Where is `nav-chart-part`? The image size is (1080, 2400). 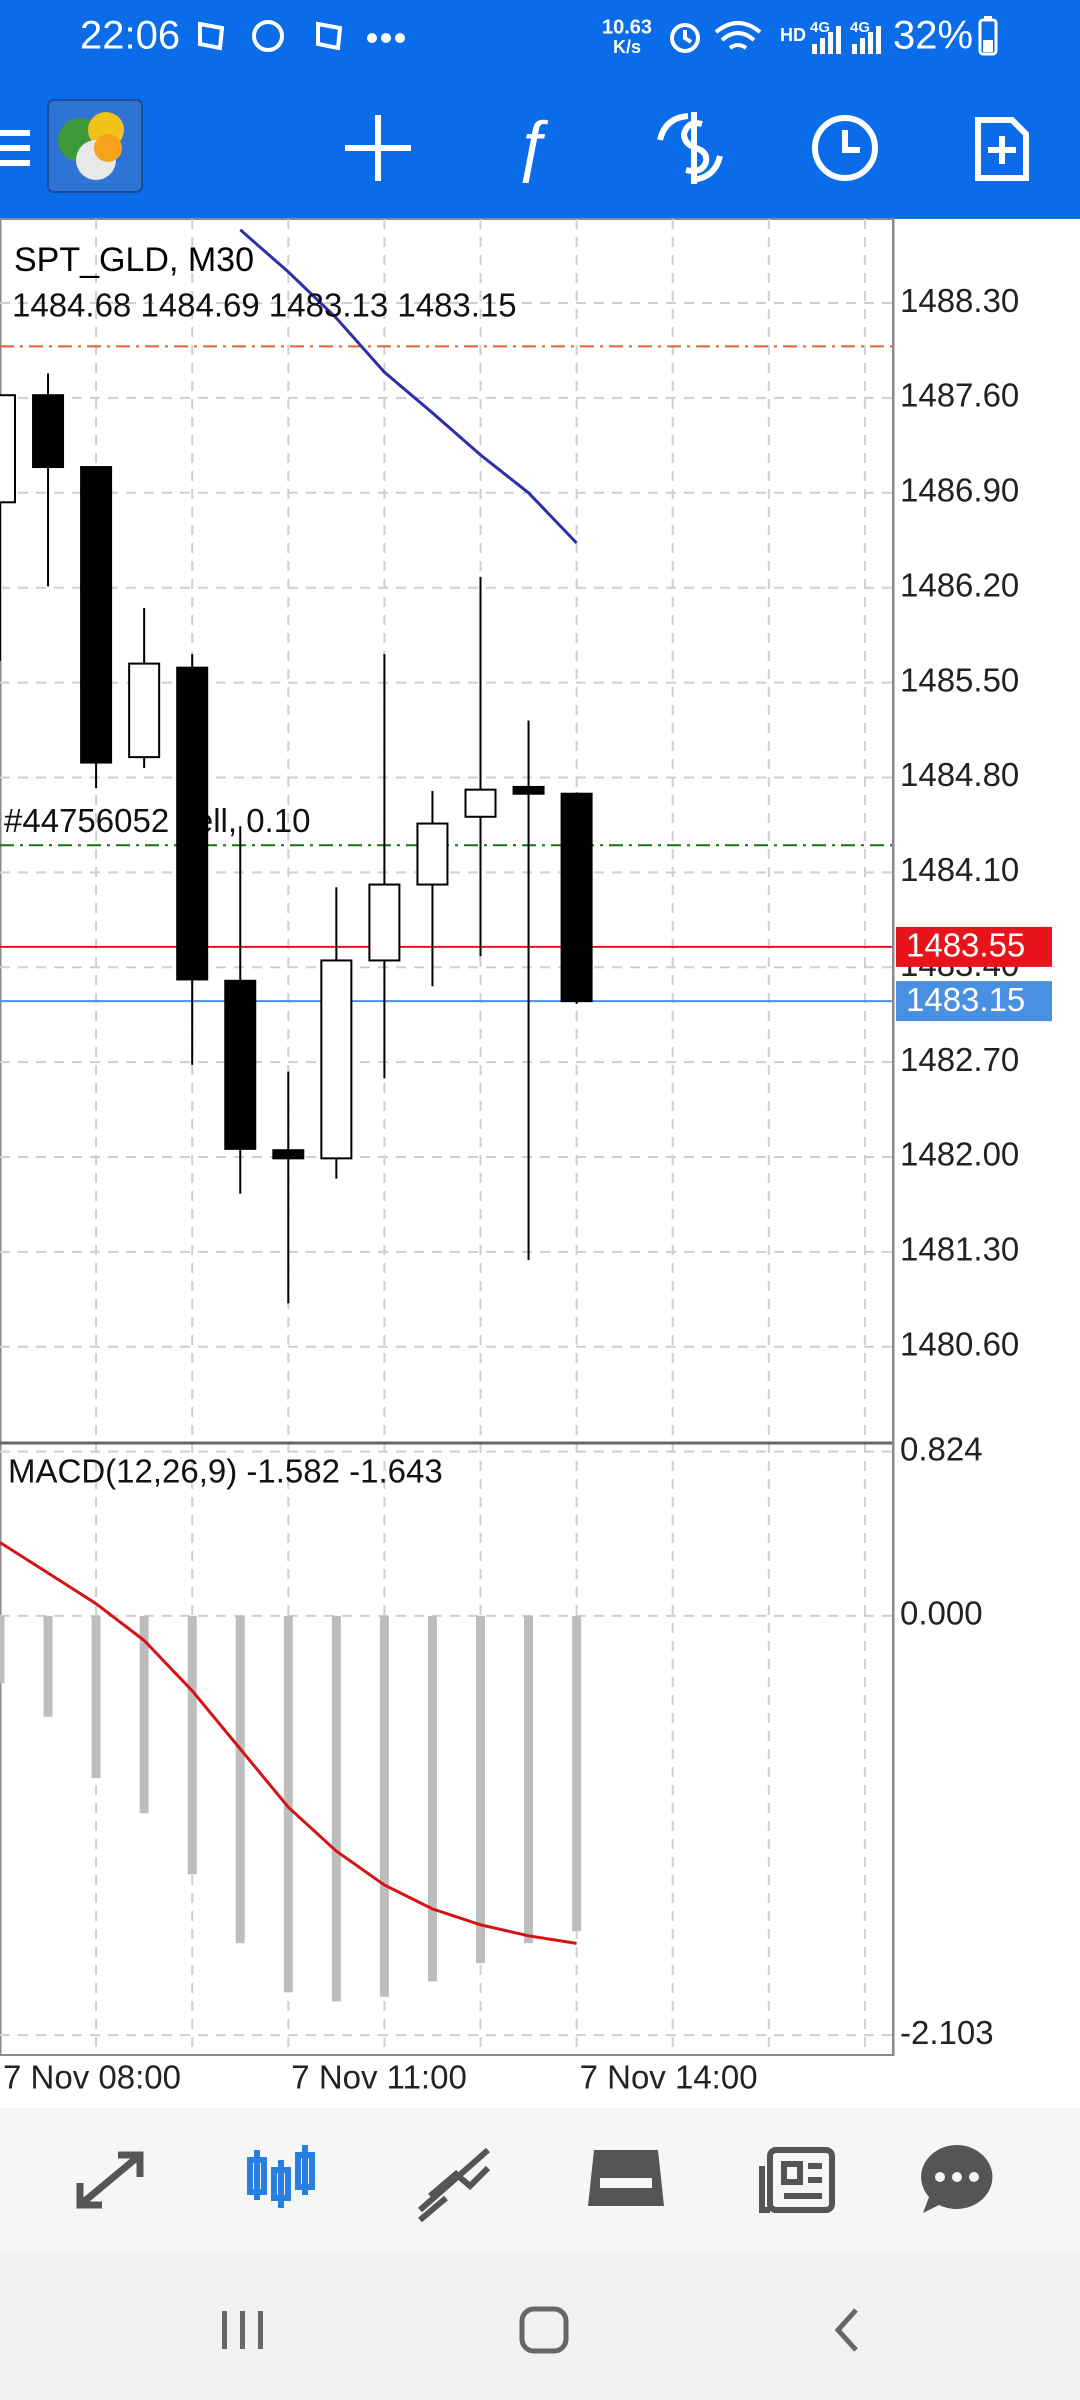
nav-chart-part is located at coordinates (281, 2176).